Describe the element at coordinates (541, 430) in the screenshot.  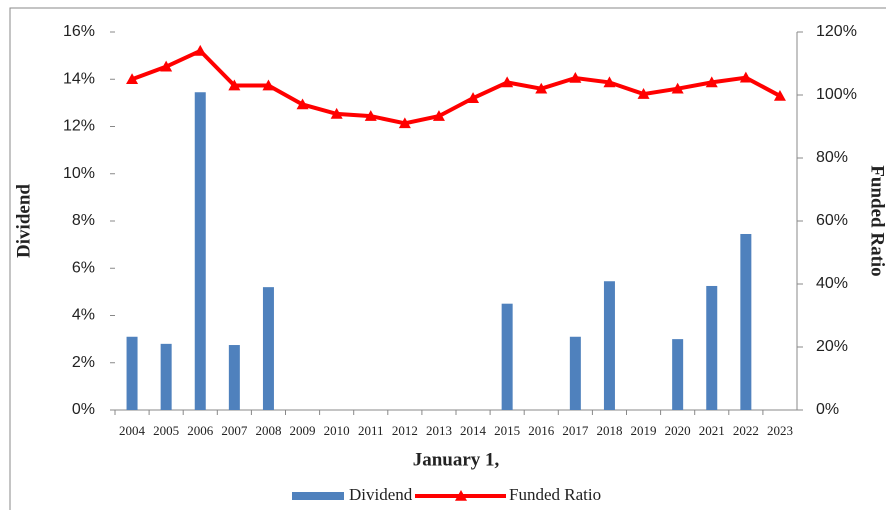
I see `x-tick-label: 2016` at that location.